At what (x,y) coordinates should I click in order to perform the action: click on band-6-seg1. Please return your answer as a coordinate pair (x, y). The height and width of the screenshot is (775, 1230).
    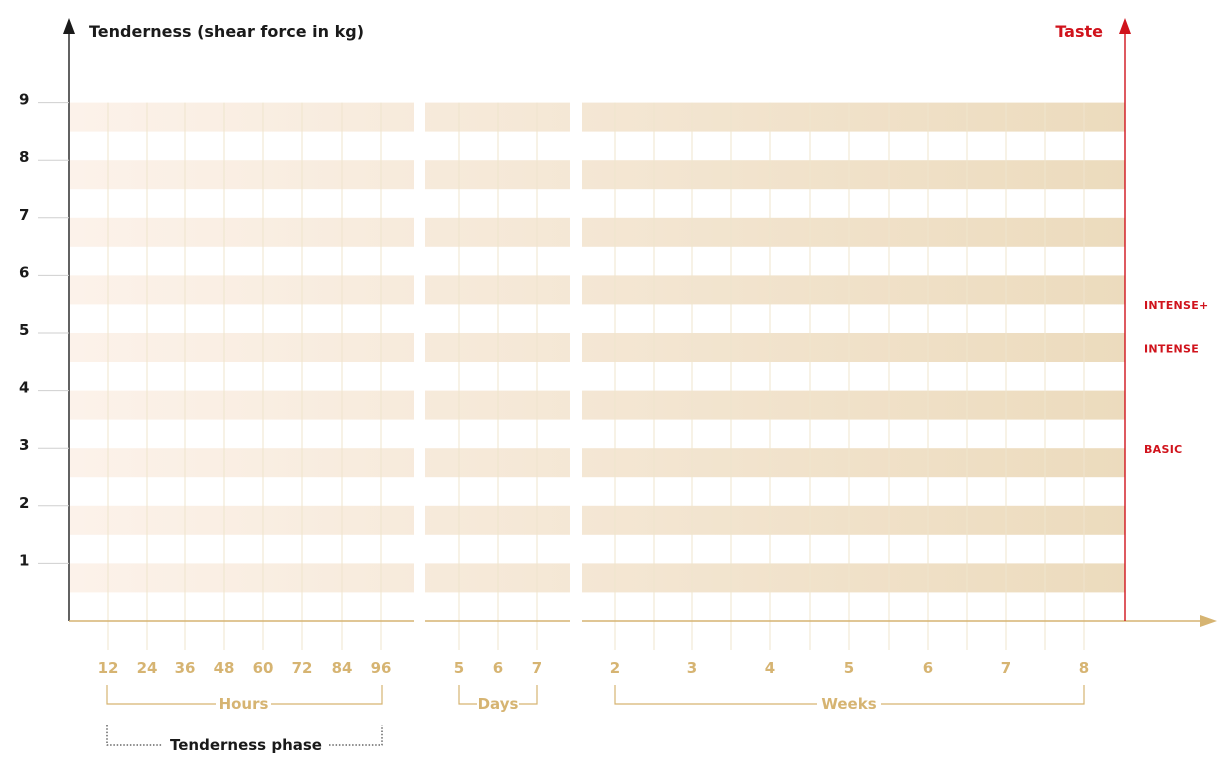
    Looking at the image, I should click on (242, 290).